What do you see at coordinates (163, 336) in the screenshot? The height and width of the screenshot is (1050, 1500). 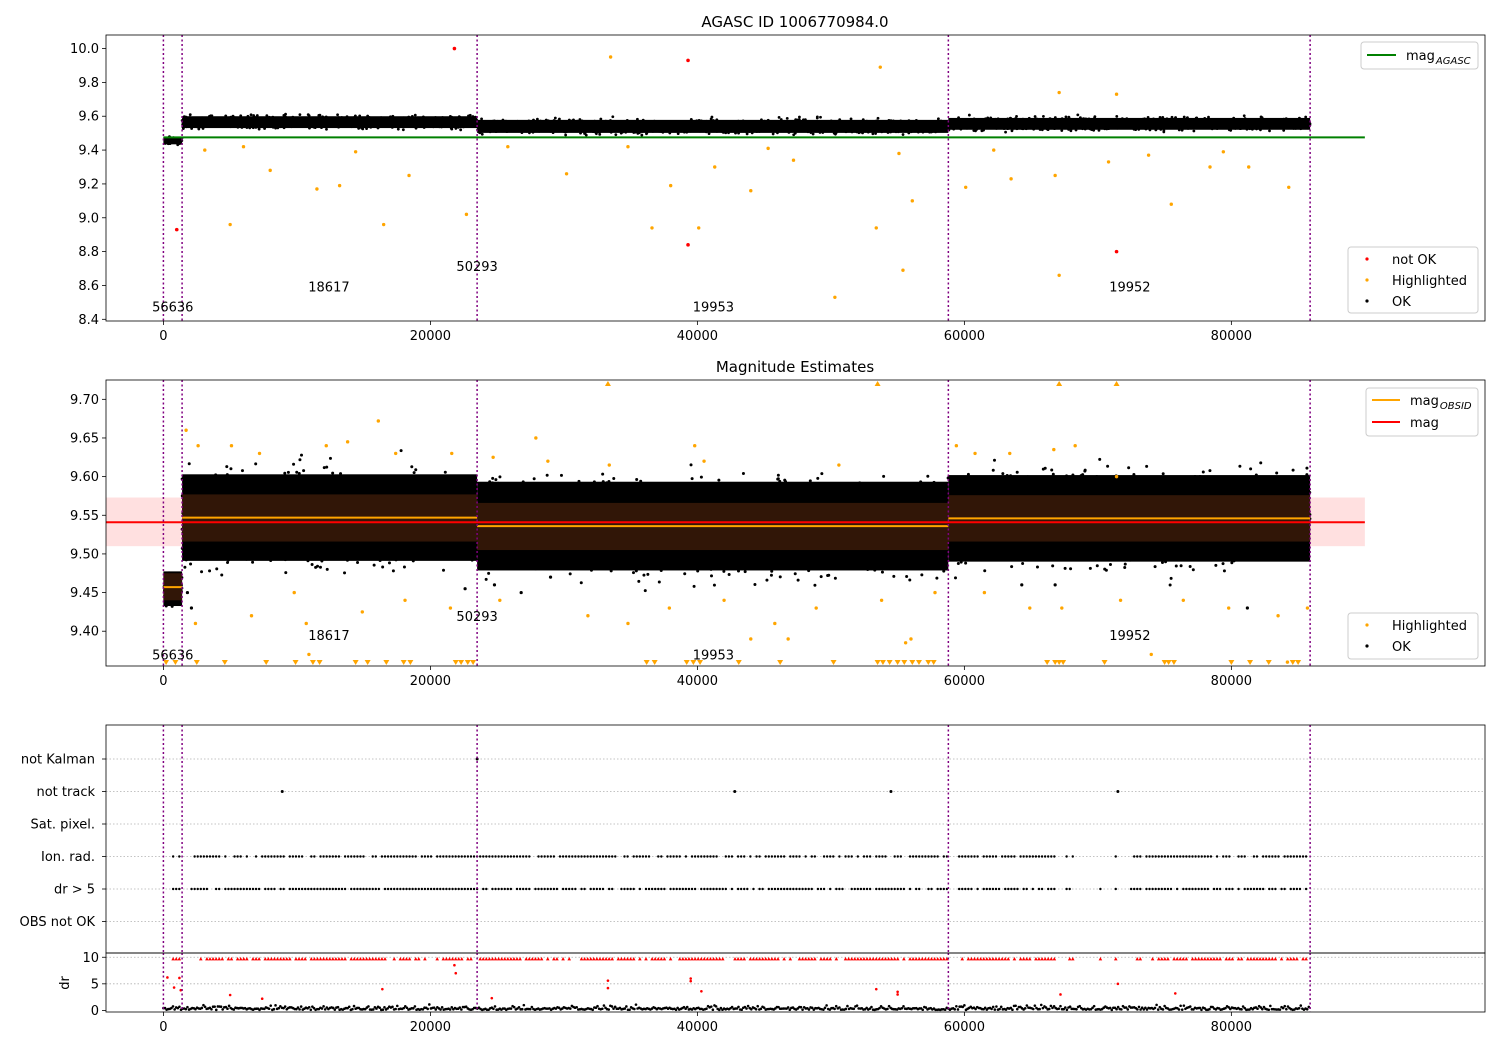 I see `x-tick-label: 0` at bounding box center [163, 336].